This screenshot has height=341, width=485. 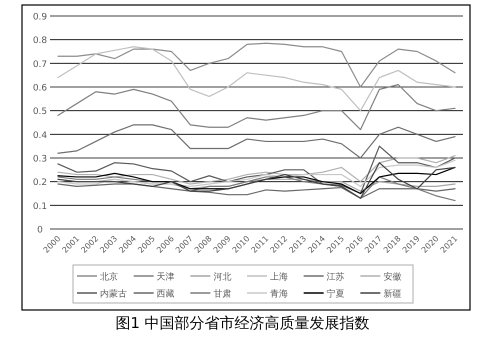 What do you see at coordinates (40, 135) in the screenshot?
I see `y-tick-label: 0.4` at bounding box center [40, 135].